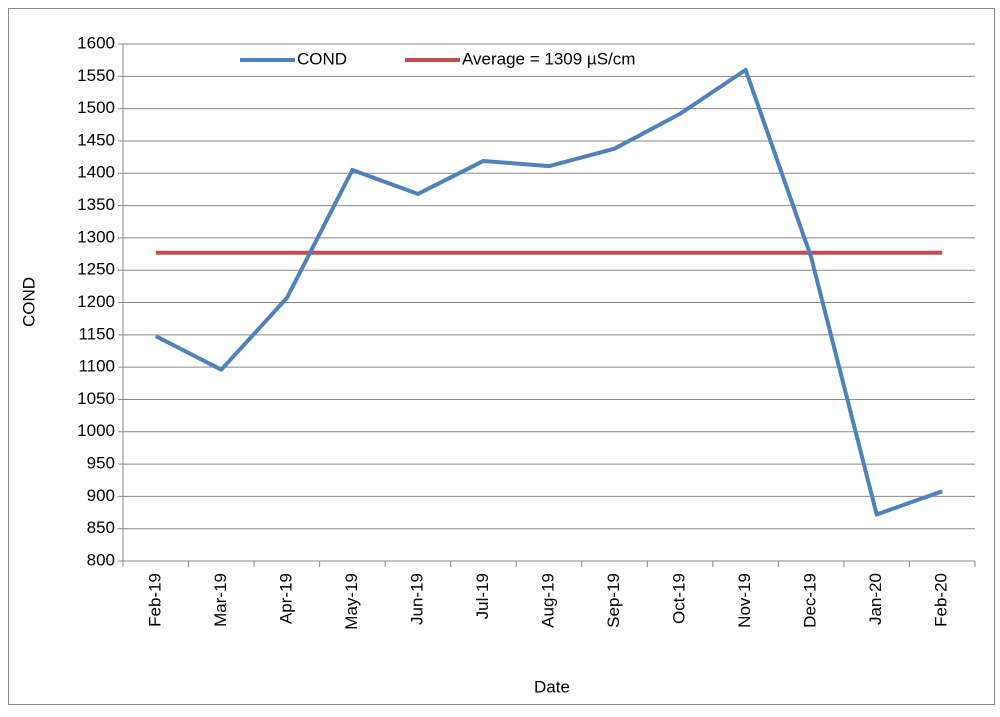 The image size is (1000, 717). Describe the element at coordinates (613, 600) in the screenshot. I see `x-tick-label: Sep-19` at that location.